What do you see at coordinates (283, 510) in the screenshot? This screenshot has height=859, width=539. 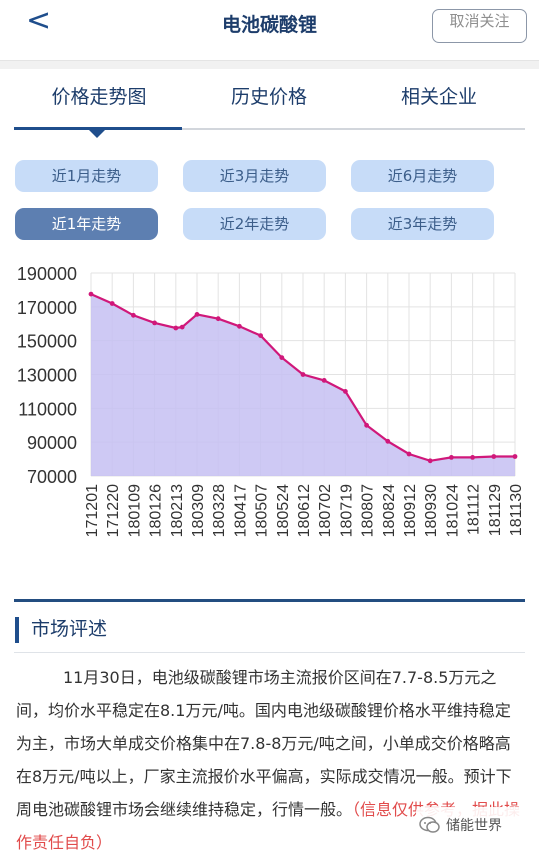 I see `x-tick-label-9: 180524` at bounding box center [283, 510].